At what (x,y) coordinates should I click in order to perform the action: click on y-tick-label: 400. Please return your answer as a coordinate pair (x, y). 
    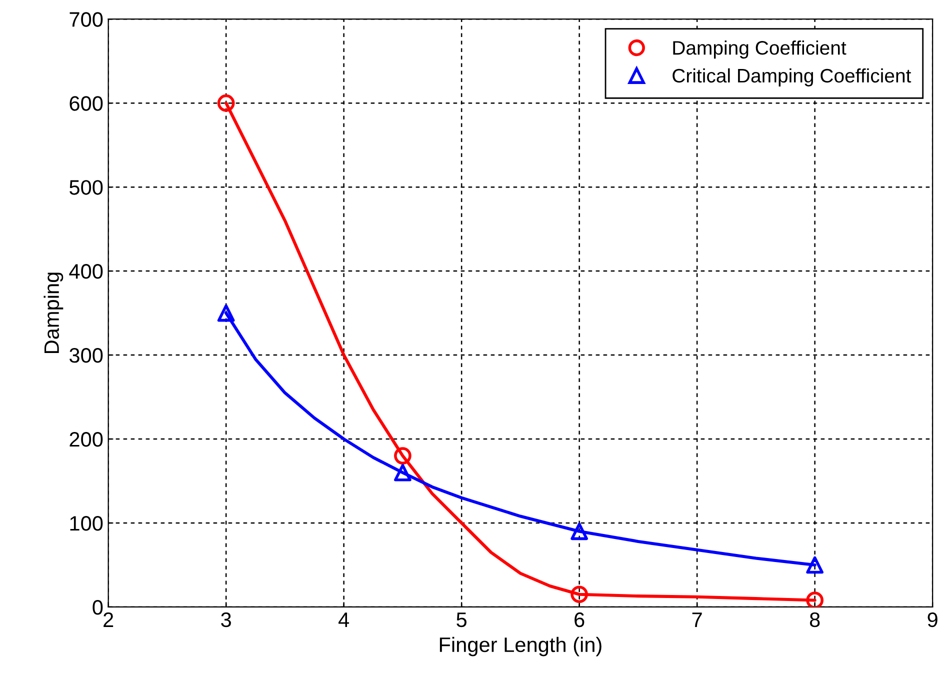
    Looking at the image, I should click on (86, 271).